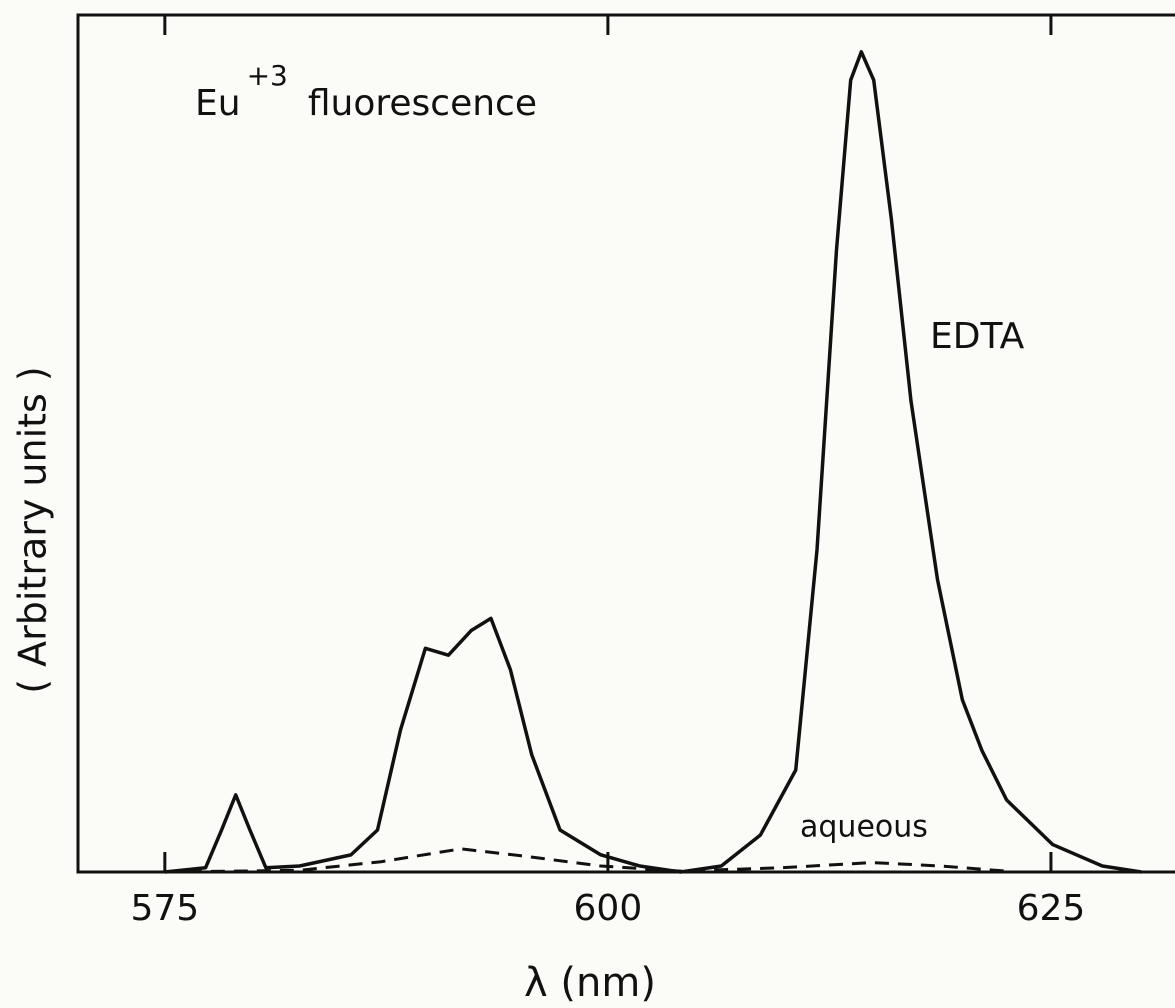  Describe the element at coordinates (590, 983) in the screenshot. I see `x-axis-label: λ (nm)` at that location.